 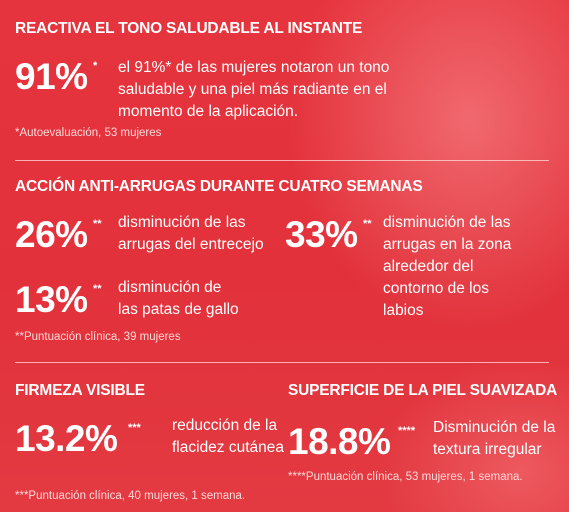 What do you see at coordinates (321, 234) in the screenshot?
I see `stat-value: 33%` at bounding box center [321, 234].